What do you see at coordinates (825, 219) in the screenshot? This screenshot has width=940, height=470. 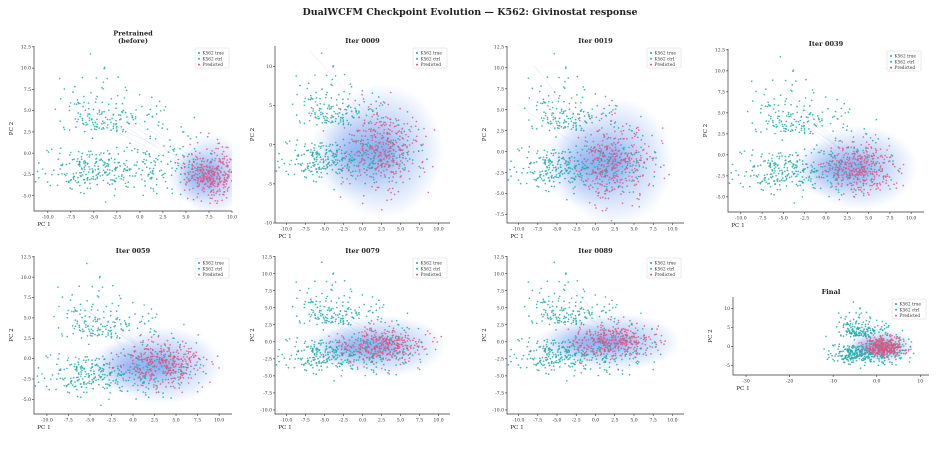 I see `x-tick-label: 0.0` at bounding box center [825, 219].